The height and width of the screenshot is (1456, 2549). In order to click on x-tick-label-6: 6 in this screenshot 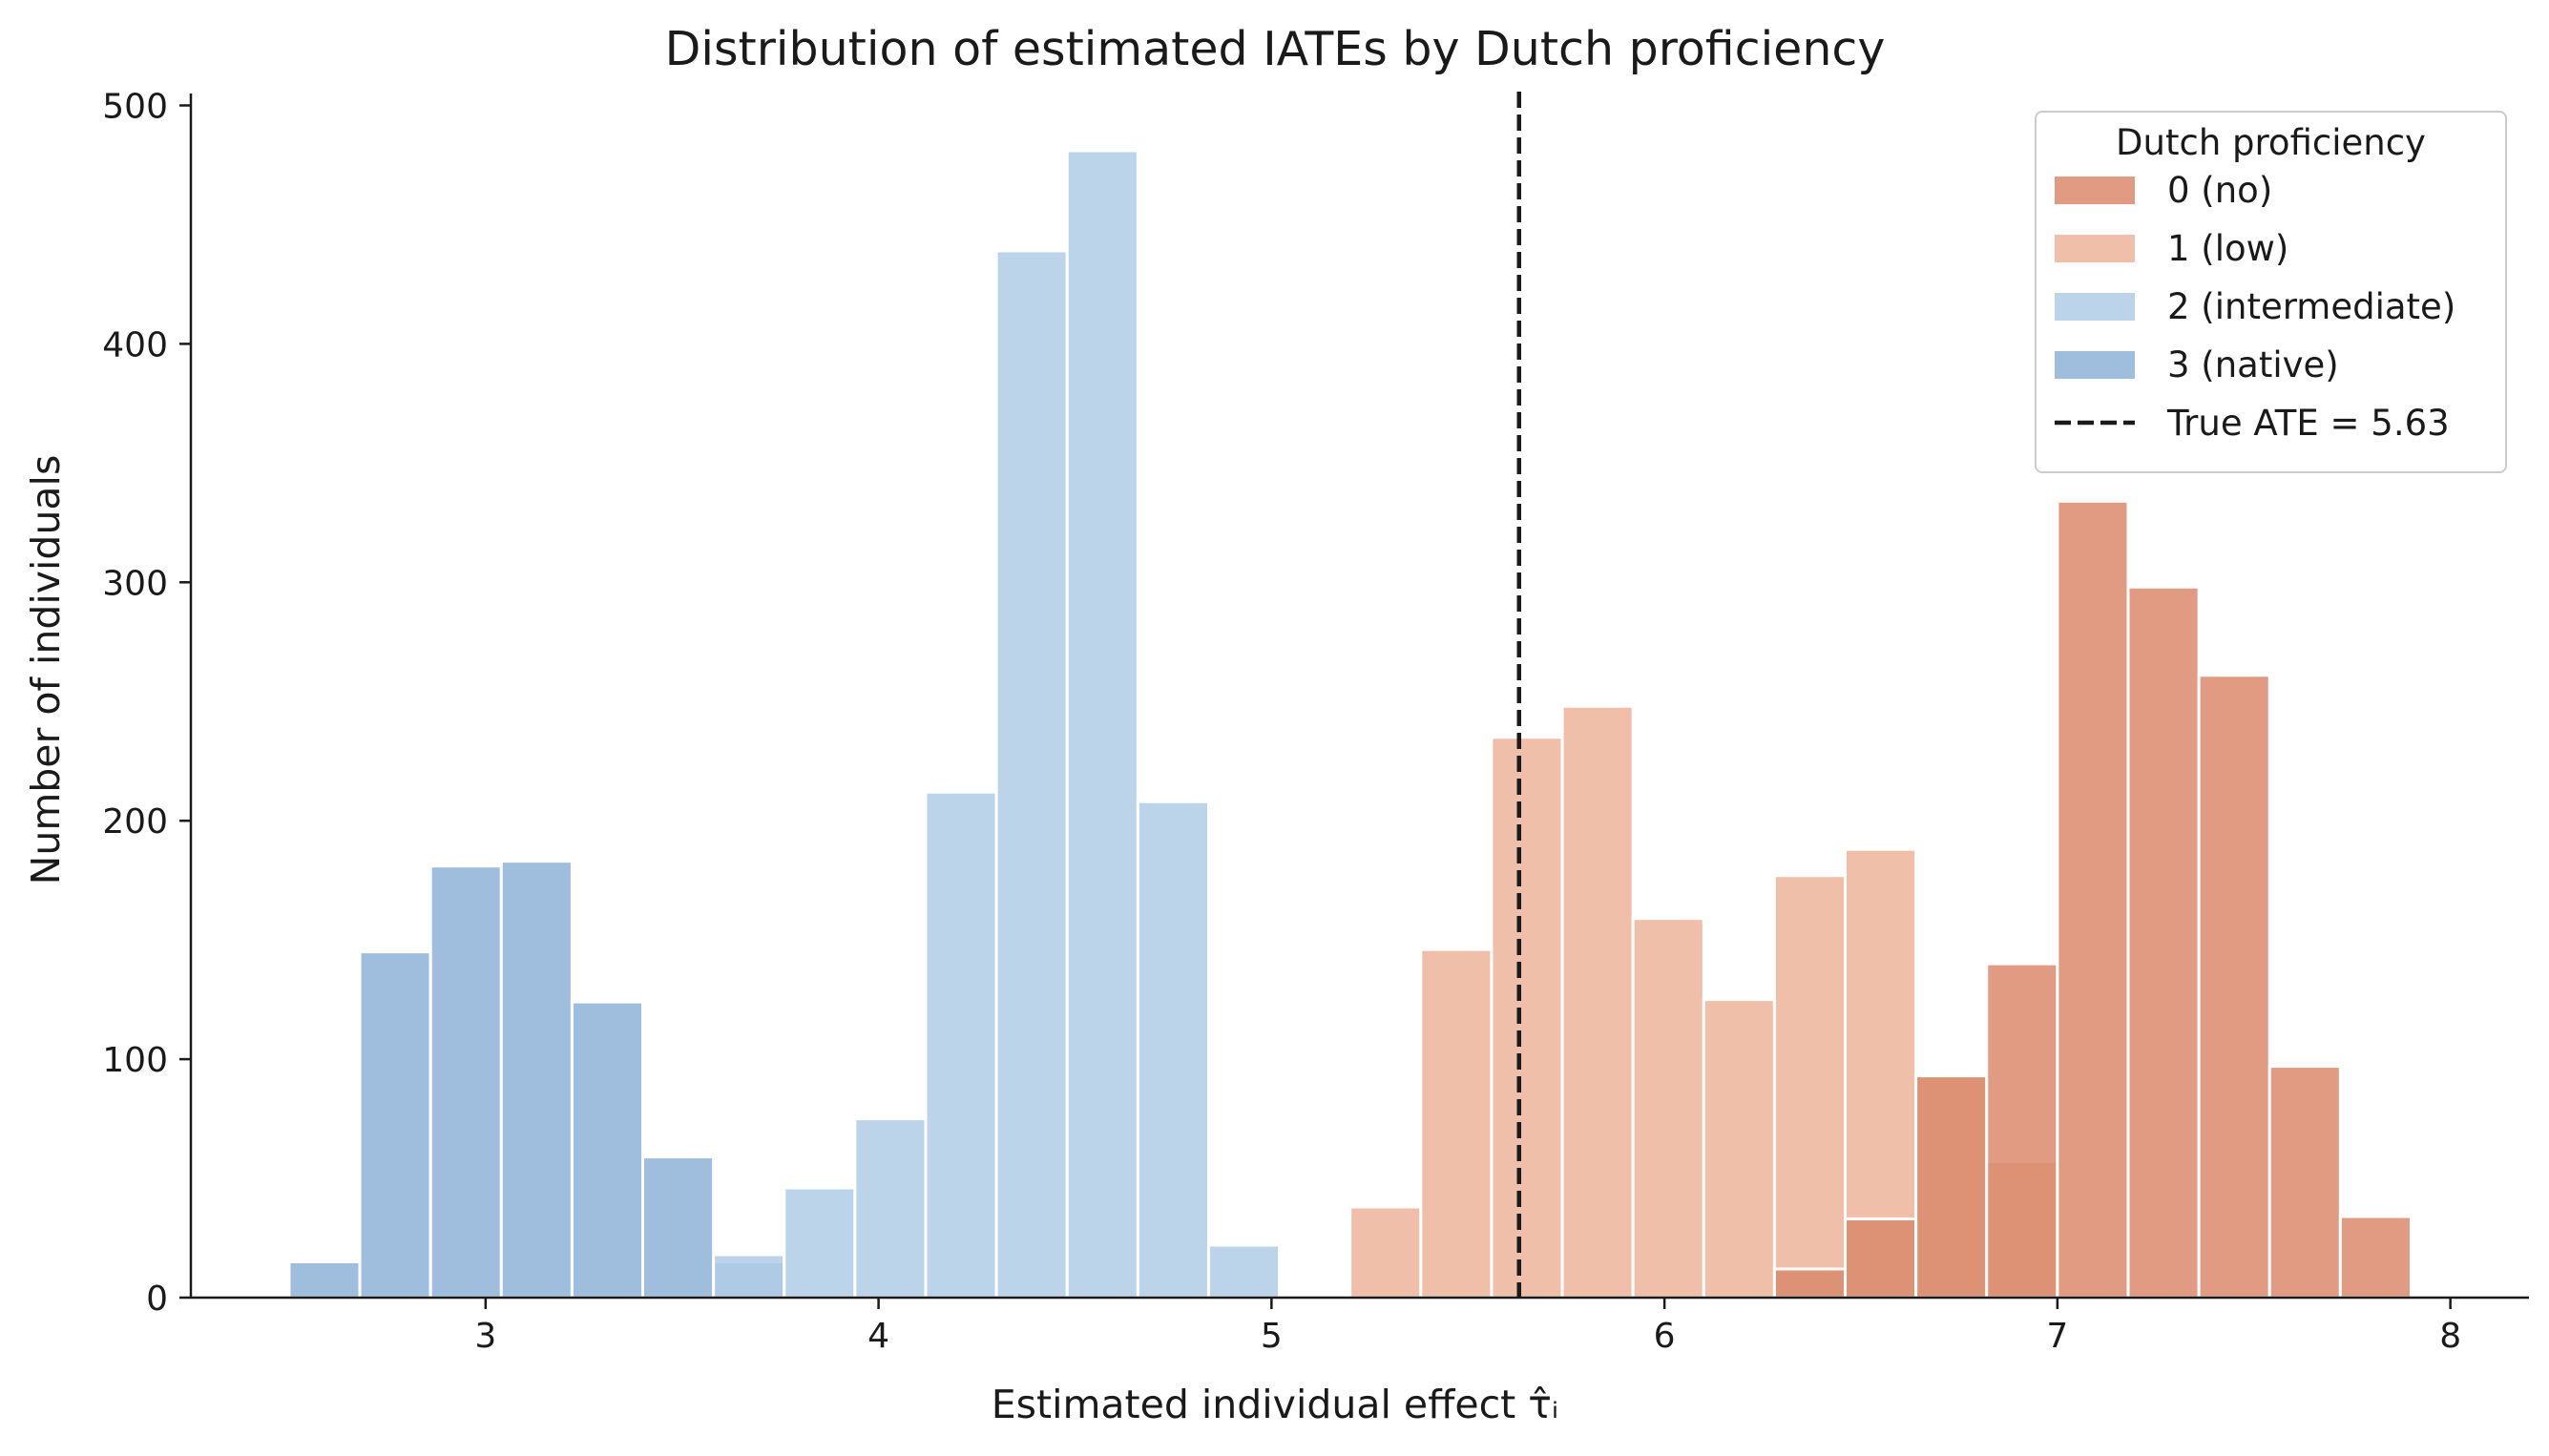, I will do `click(1665, 1337)`.